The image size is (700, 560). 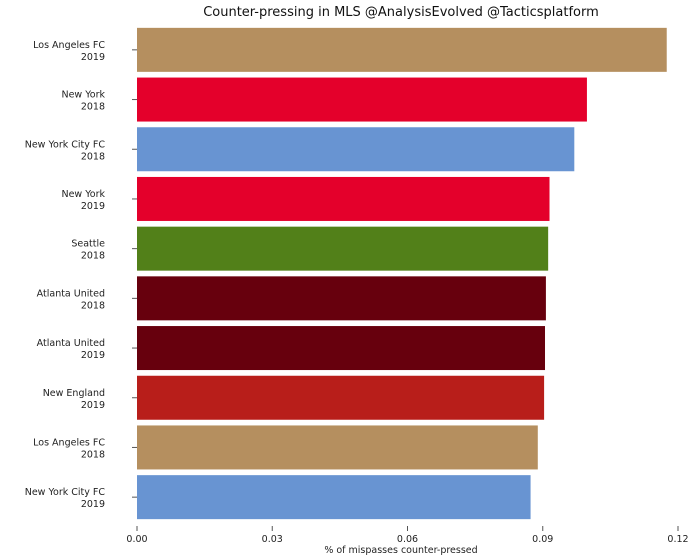 What do you see at coordinates (88, 244) in the screenshot?
I see `y-tick-label-team: Seattle` at bounding box center [88, 244].